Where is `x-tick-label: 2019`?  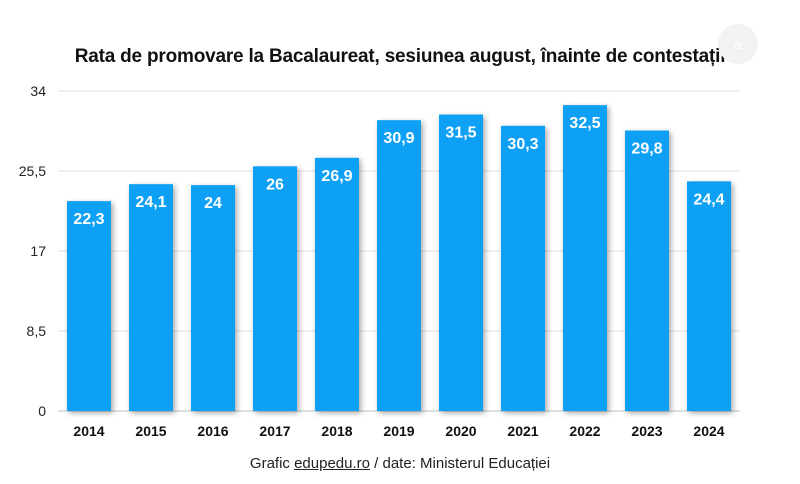 x-tick-label: 2019 is located at coordinates (398, 431).